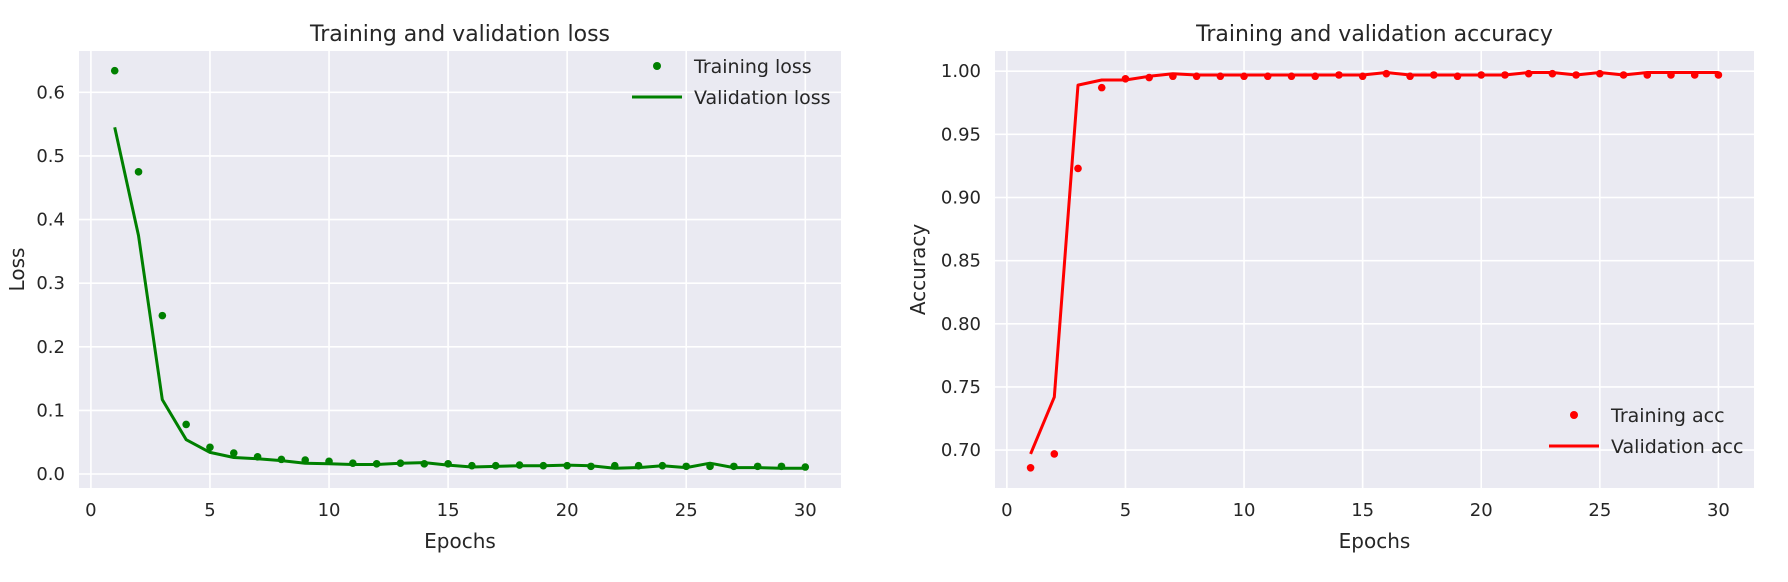 Image resolution: width=1788 pixels, height=582 pixels. What do you see at coordinates (50, 410) in the screenshot?
I see `y-tick-label: 0.1` at bounding box center [50, 410].